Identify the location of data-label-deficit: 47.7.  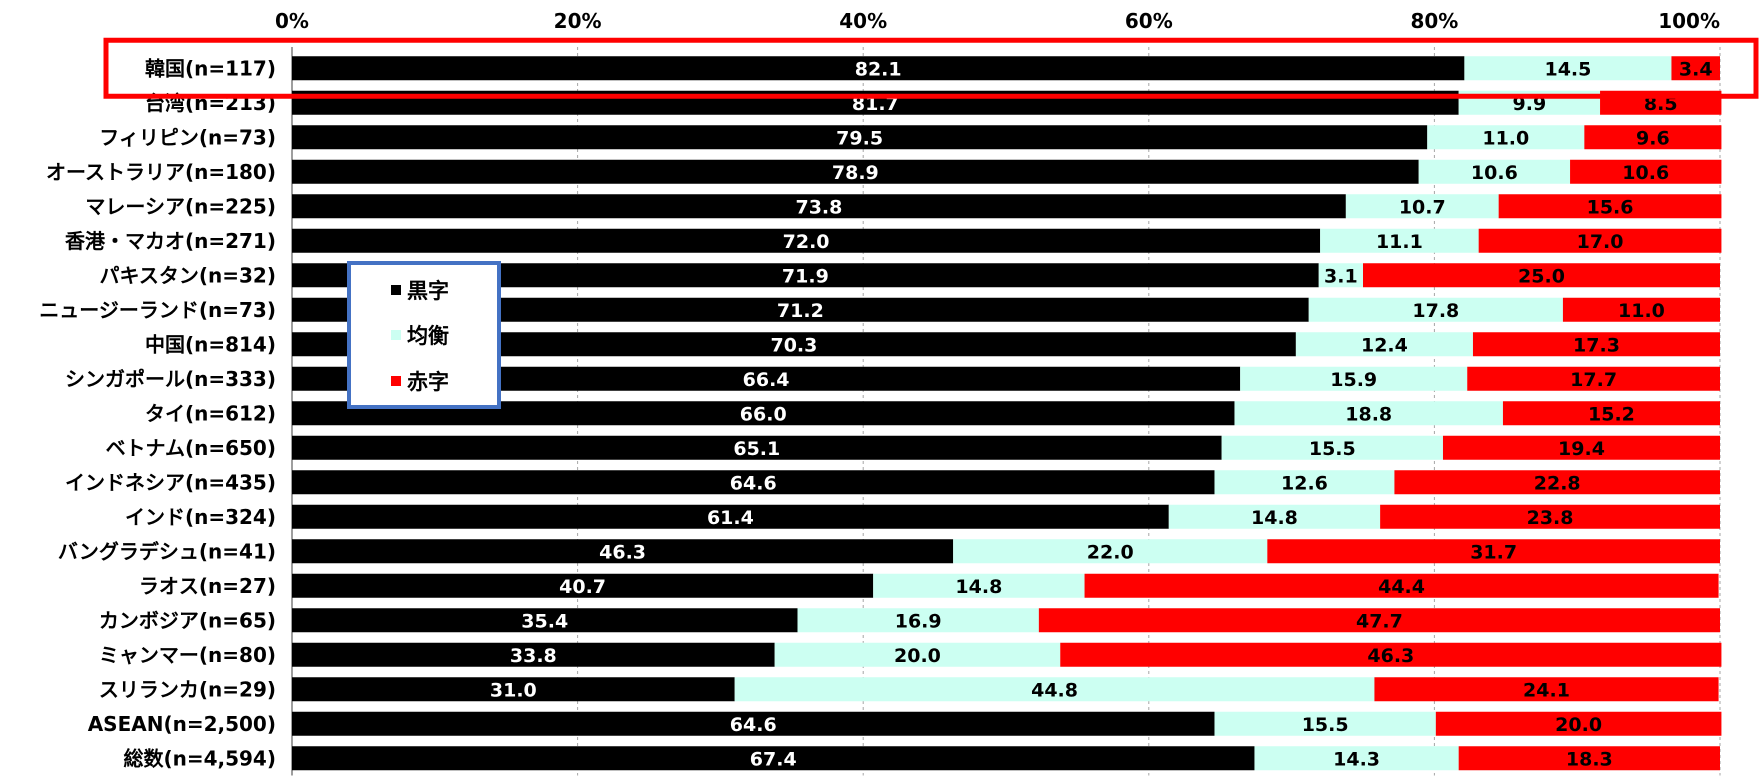
(1379, 621).